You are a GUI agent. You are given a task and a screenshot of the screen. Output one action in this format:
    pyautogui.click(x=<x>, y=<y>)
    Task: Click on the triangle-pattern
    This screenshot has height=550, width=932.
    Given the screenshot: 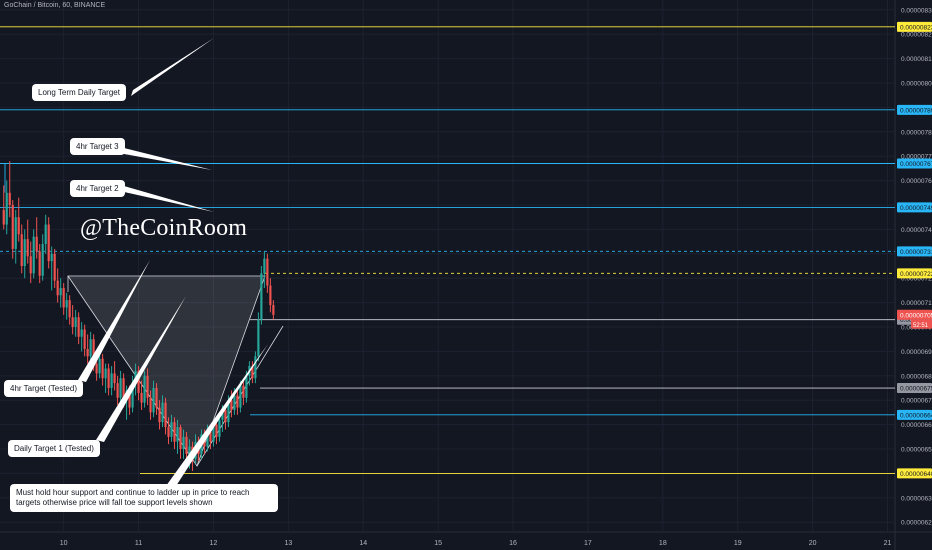 What is the action you would take?
    pyautogui.click(x=166, y=371)
    